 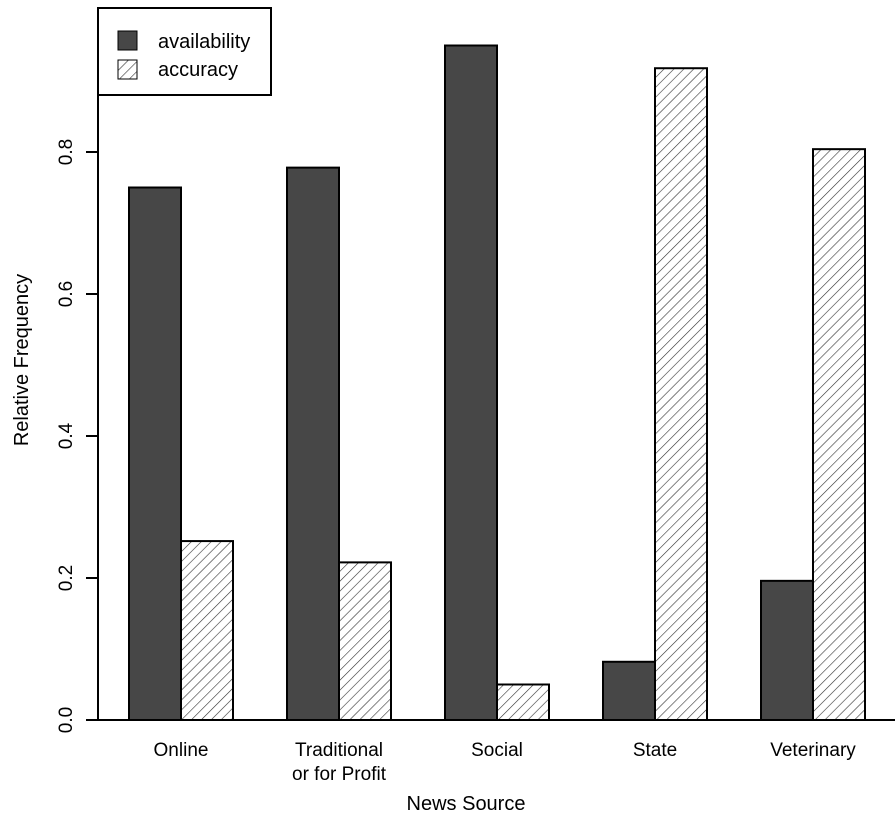 What do you see at coordinates (127, 69) in the screenshot?
I see `legend-swatch-accuracy` at bounding box center [127, 69].